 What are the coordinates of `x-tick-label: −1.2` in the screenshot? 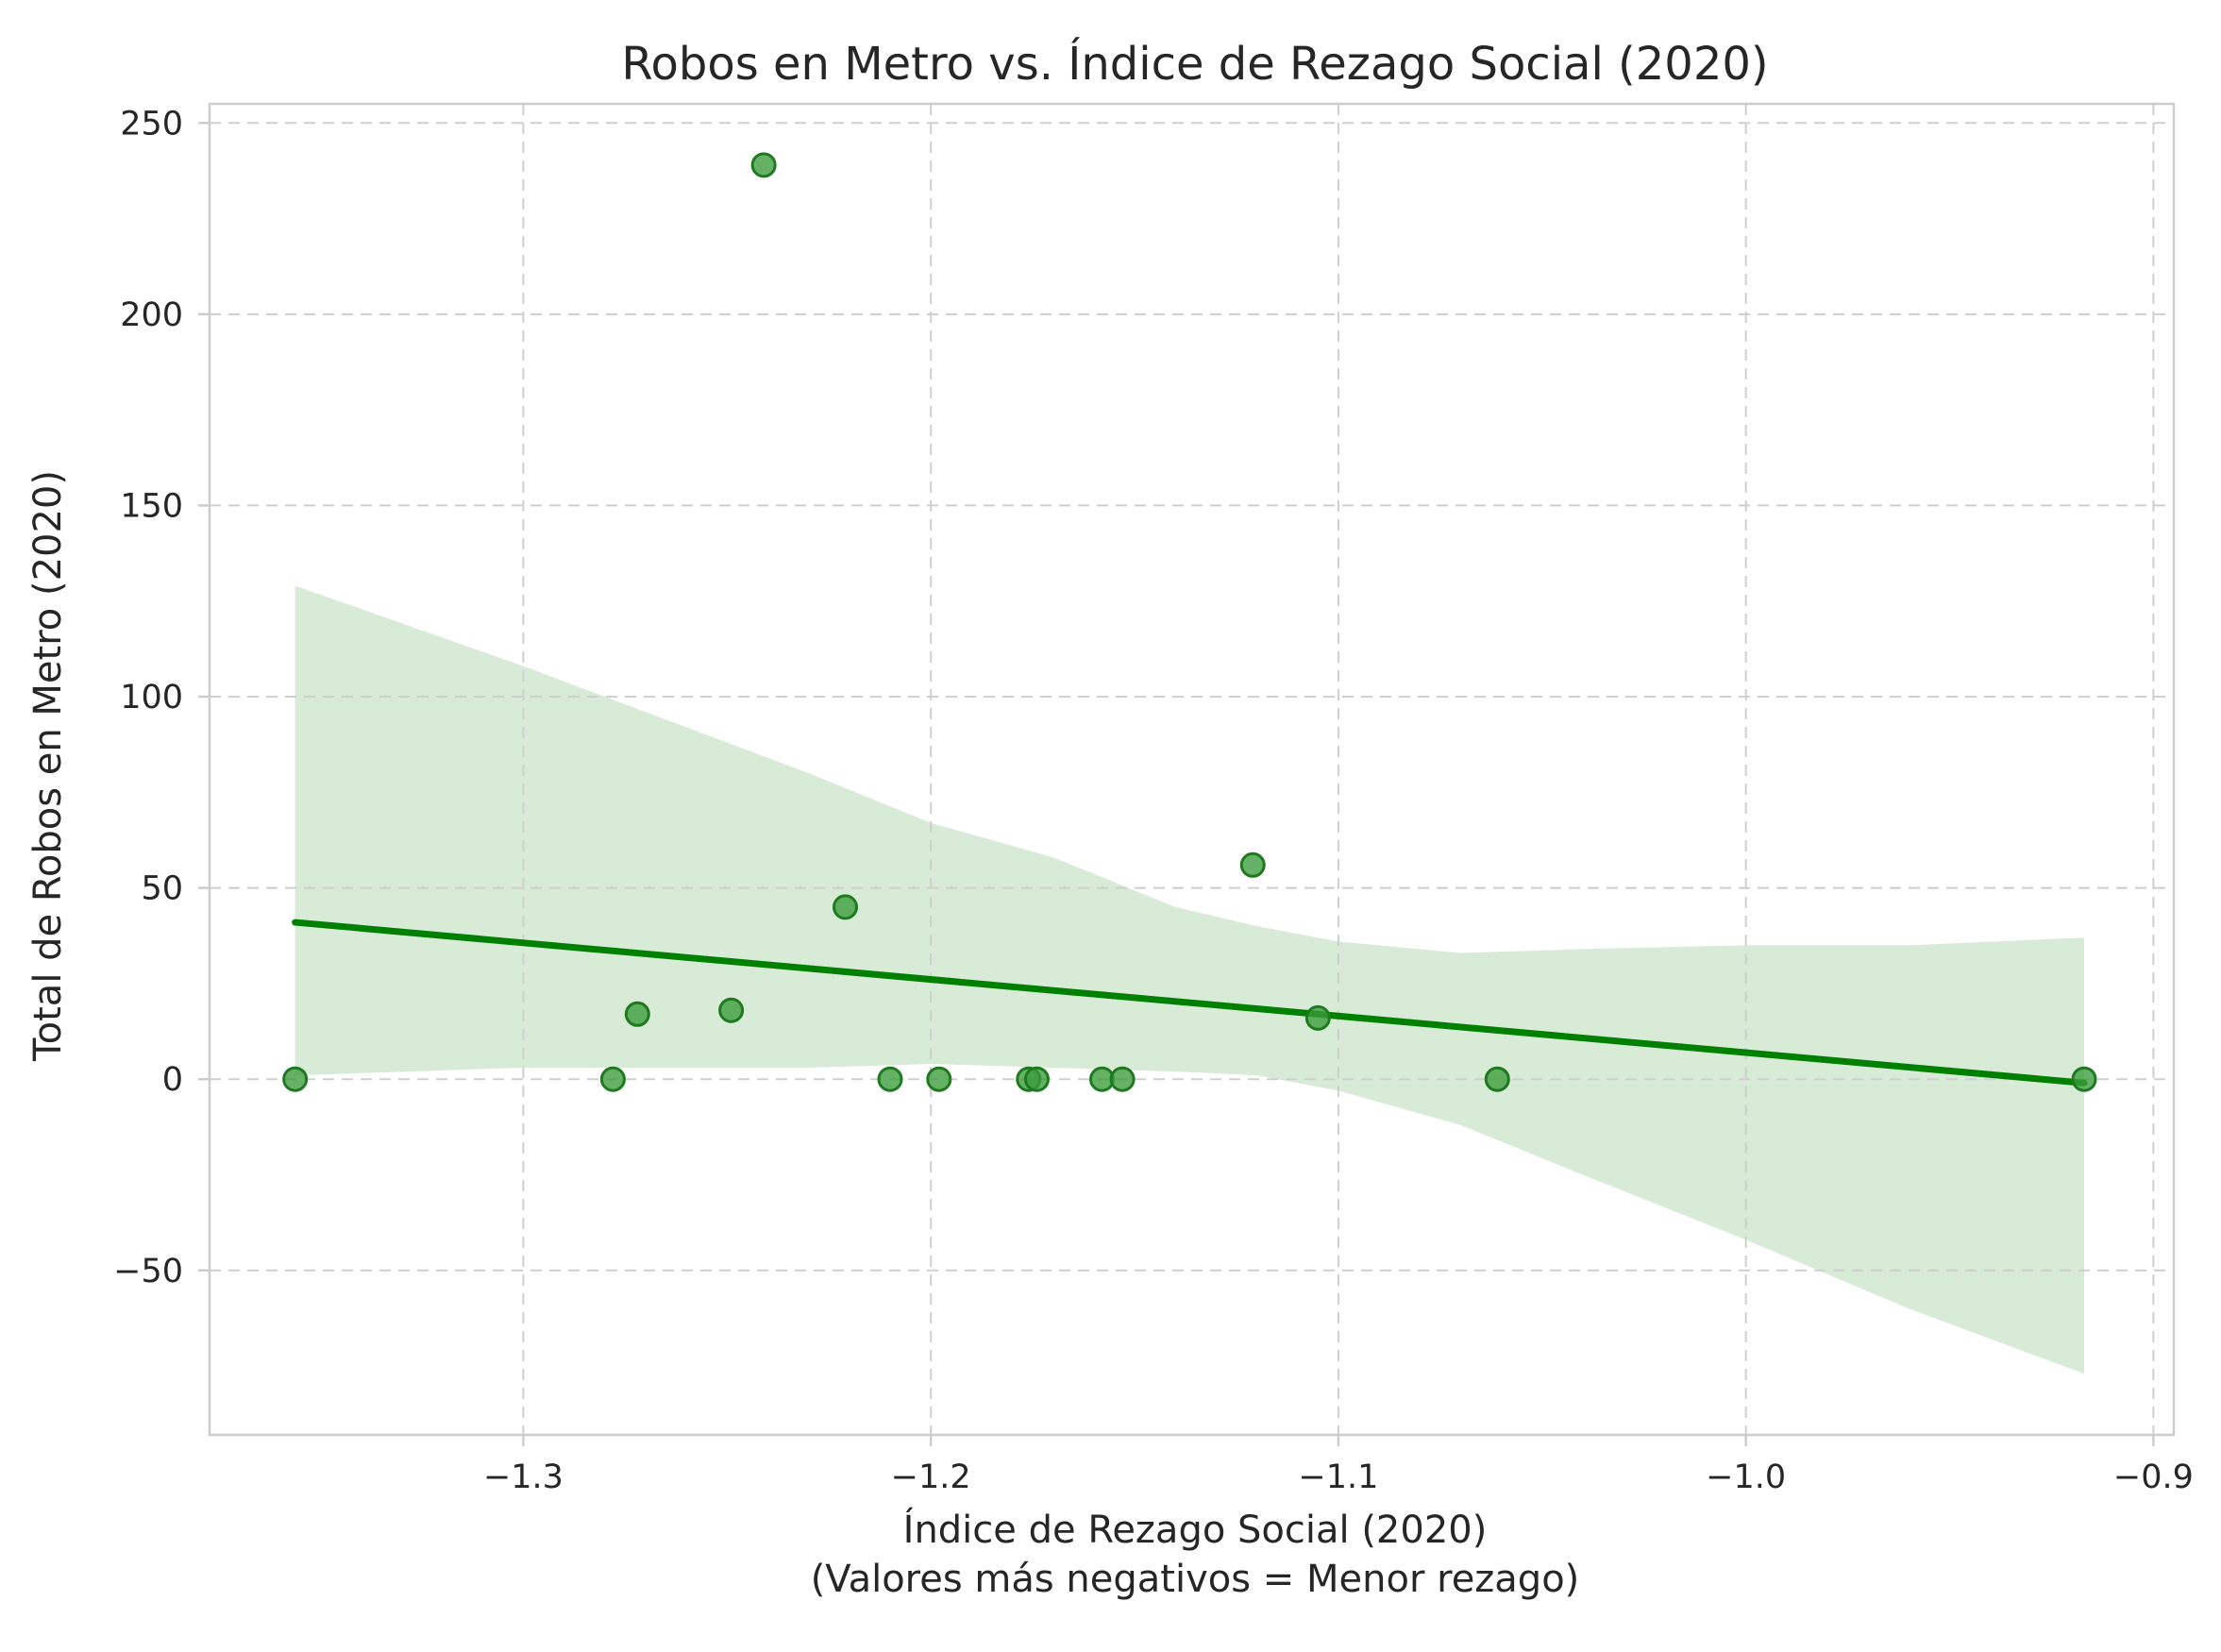 It's located at (931, 1477).